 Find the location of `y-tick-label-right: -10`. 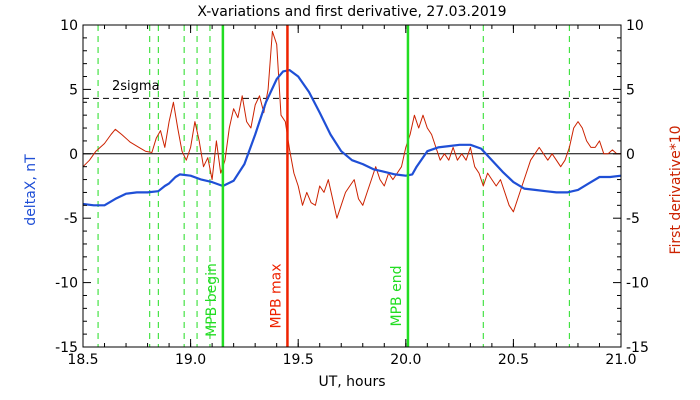

y-tick-label-right: -10 is located at coordinates (637, 284).